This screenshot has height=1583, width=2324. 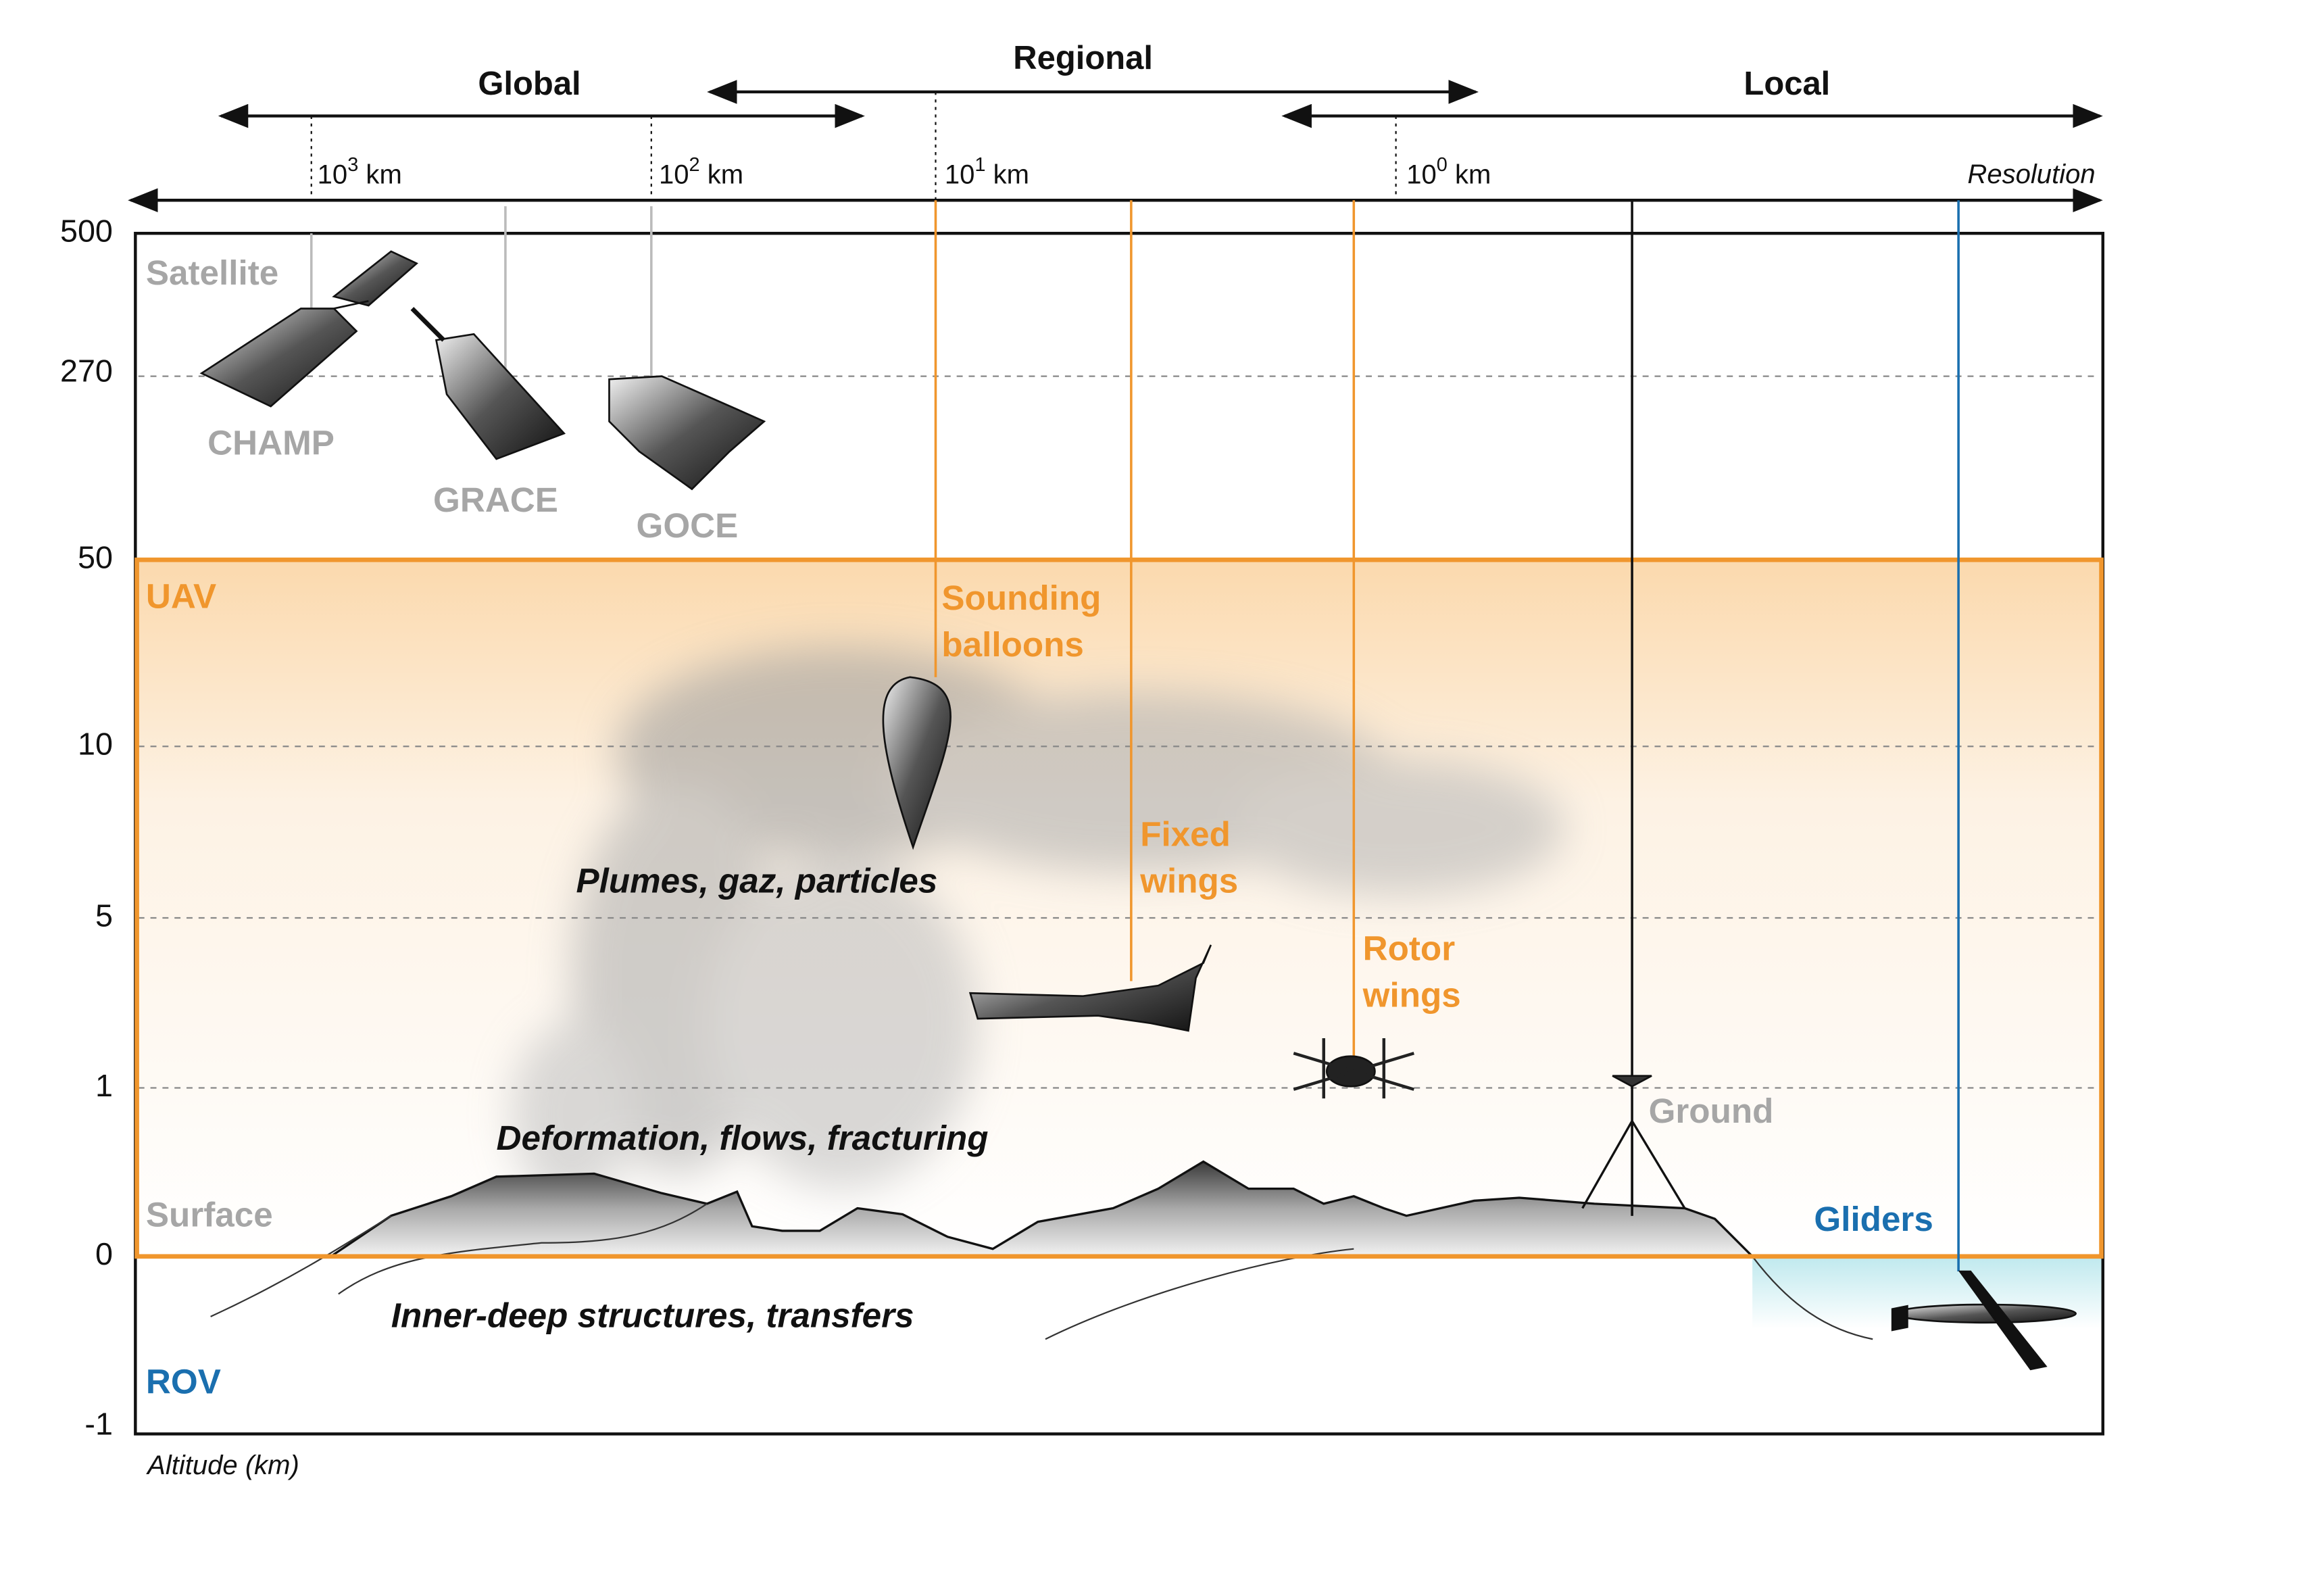 What do you see at coordinates (352, 165) in the screenshot?
I see `text-part: 3` at bounding box center [352, 165].